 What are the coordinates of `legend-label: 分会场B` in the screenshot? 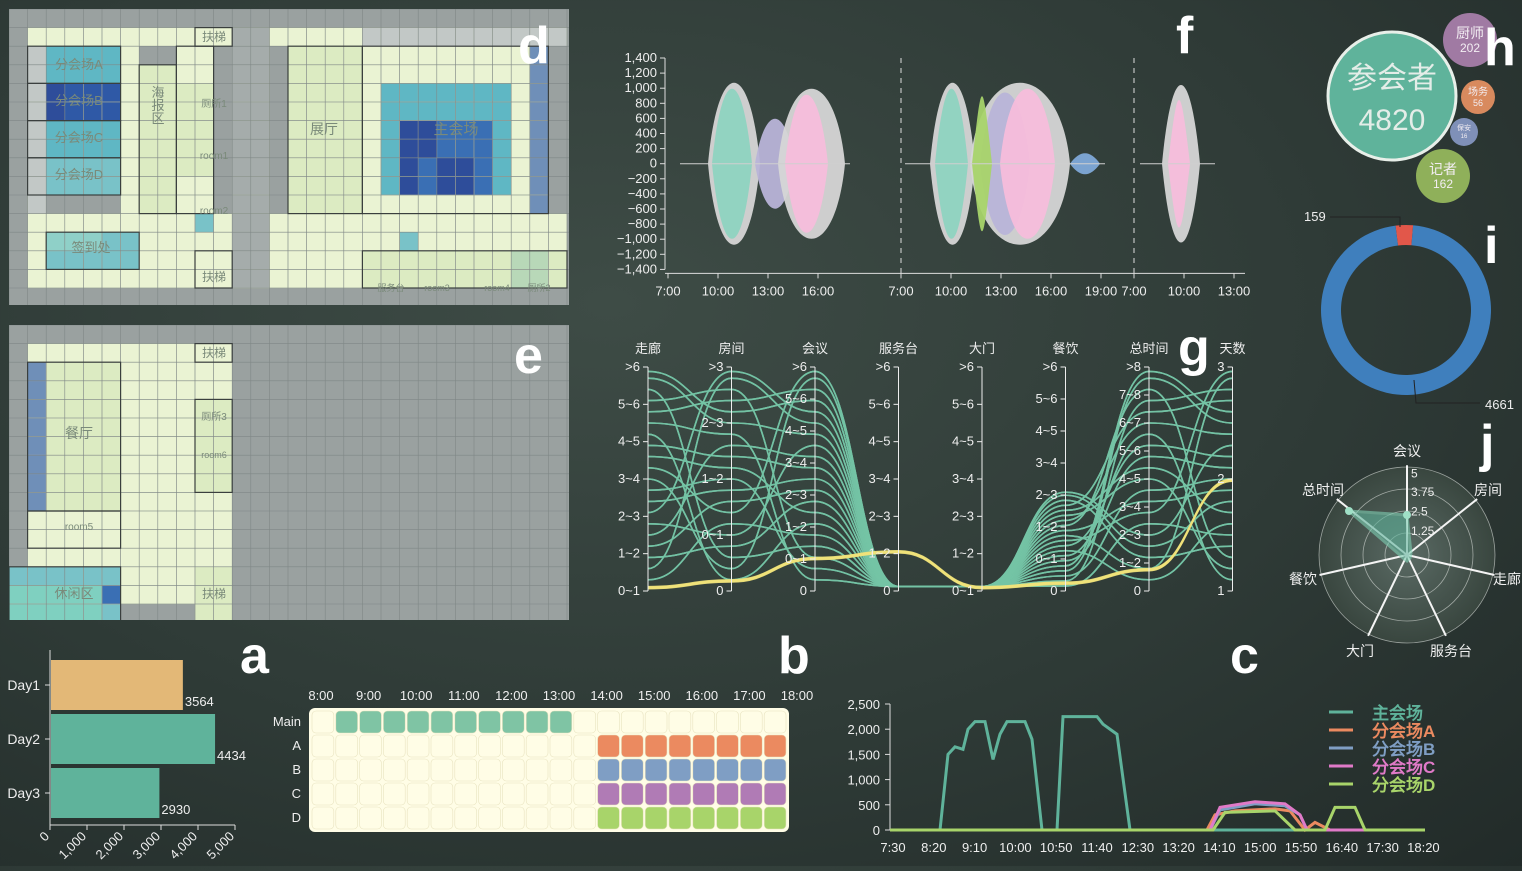 It's located at (1403, 749).